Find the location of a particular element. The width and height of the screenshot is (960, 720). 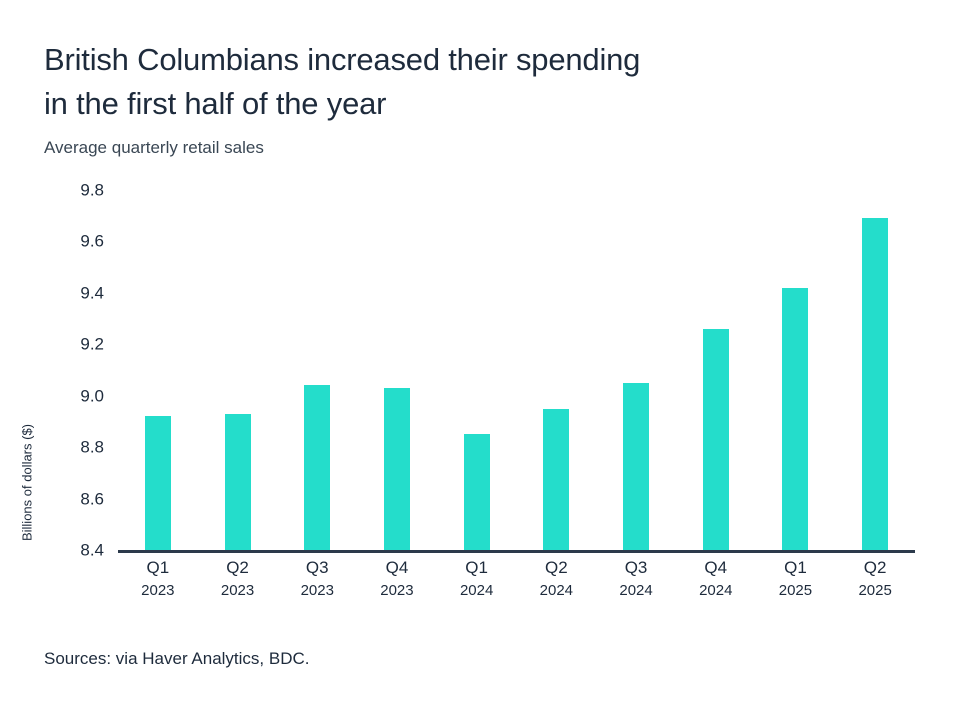

sources-note: Sources: via Haver Analytics, BDC. is located at coordinates (177, 658).